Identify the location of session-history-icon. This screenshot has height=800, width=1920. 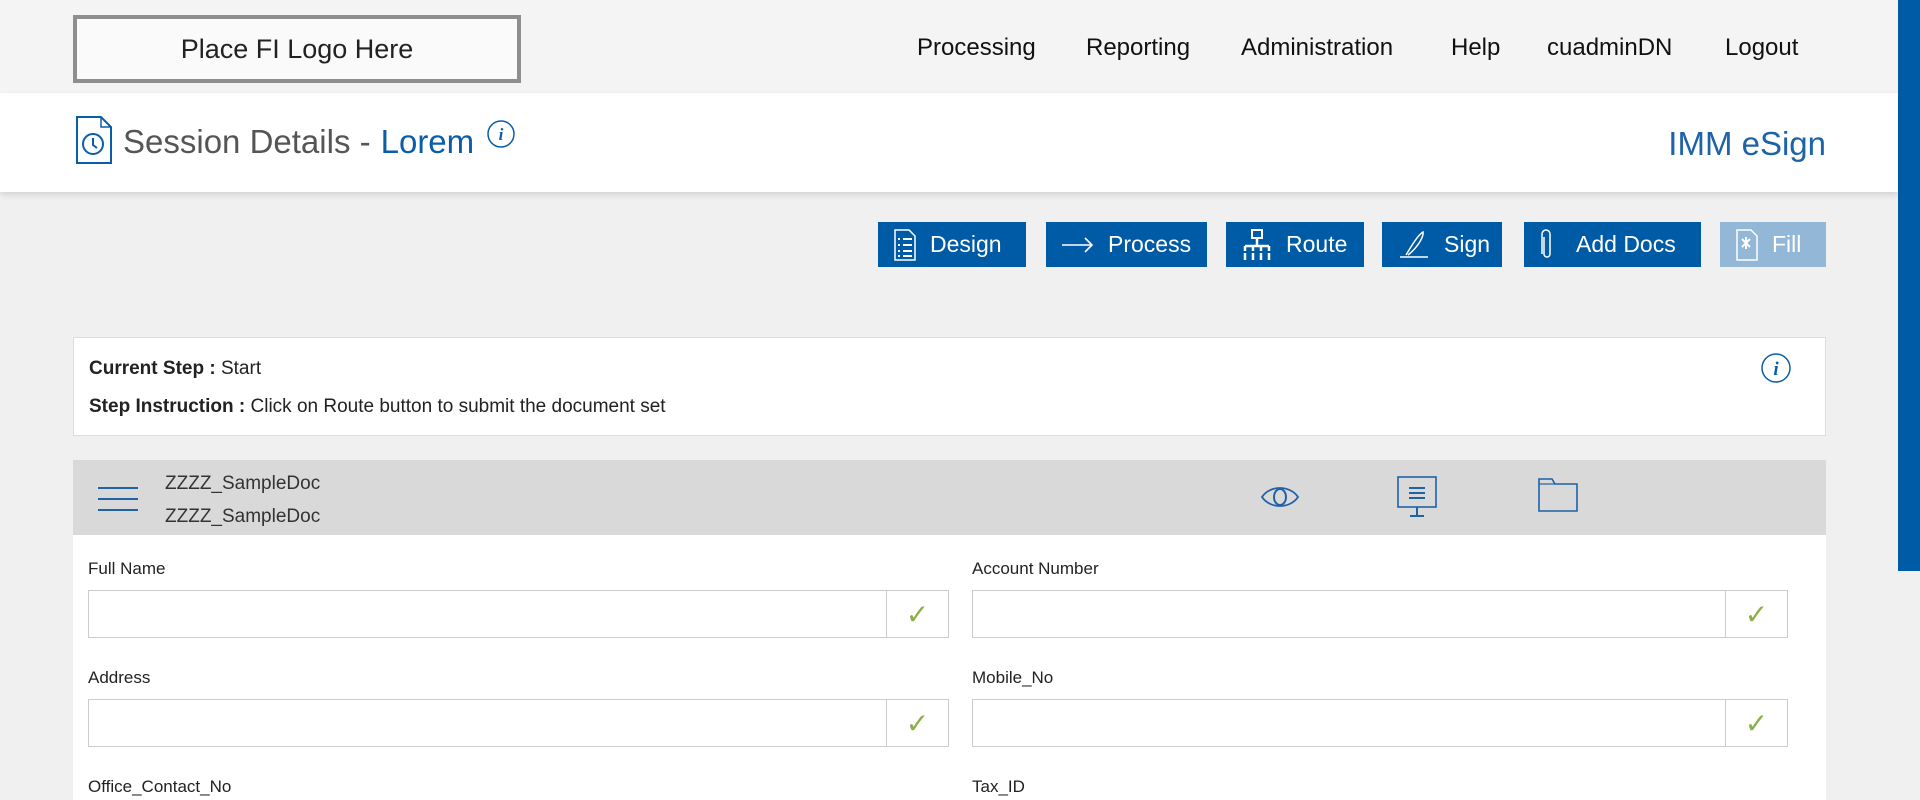
(94, 140).